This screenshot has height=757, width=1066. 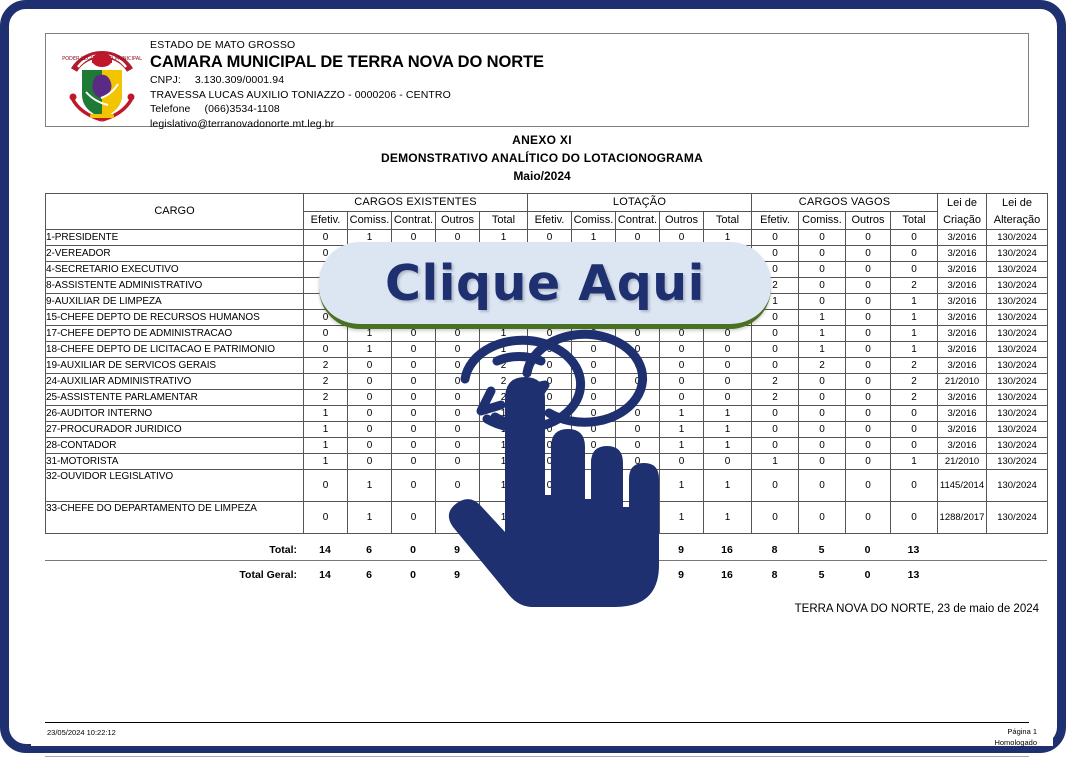 What do you see at coordinates (637, 220) in the screenshot?
I see `col-header-lo-contrat: Contrat.` at bounding box center [637, 220].